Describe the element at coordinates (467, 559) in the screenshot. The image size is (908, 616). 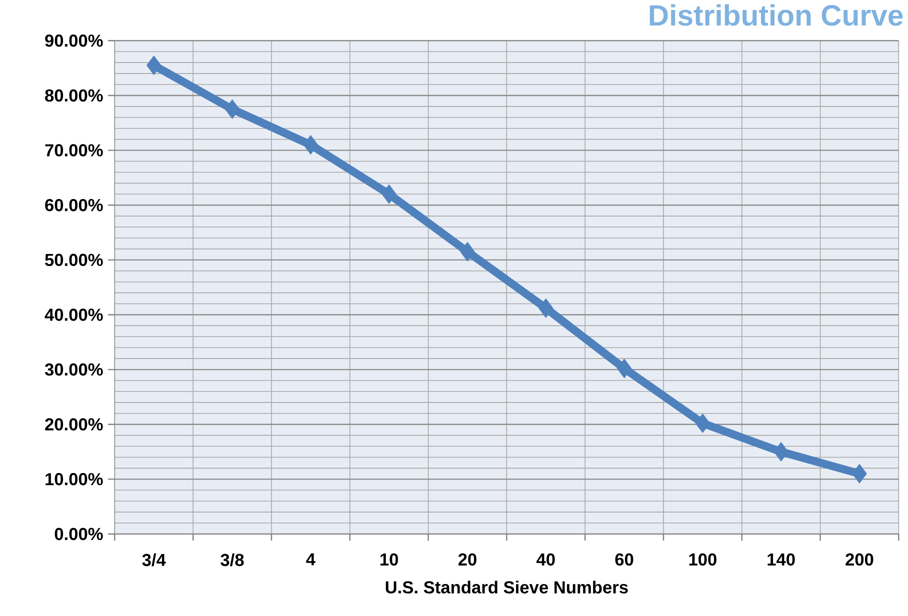
I see `x-tick-label: 20` at that location.